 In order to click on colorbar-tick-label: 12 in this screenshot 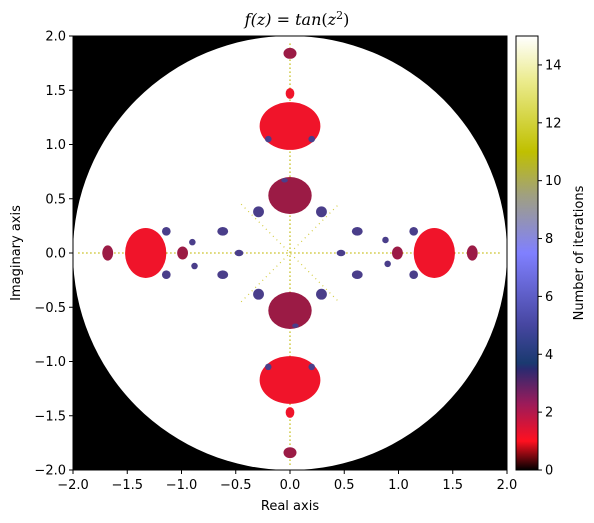, I will do `click(553, 123)`.